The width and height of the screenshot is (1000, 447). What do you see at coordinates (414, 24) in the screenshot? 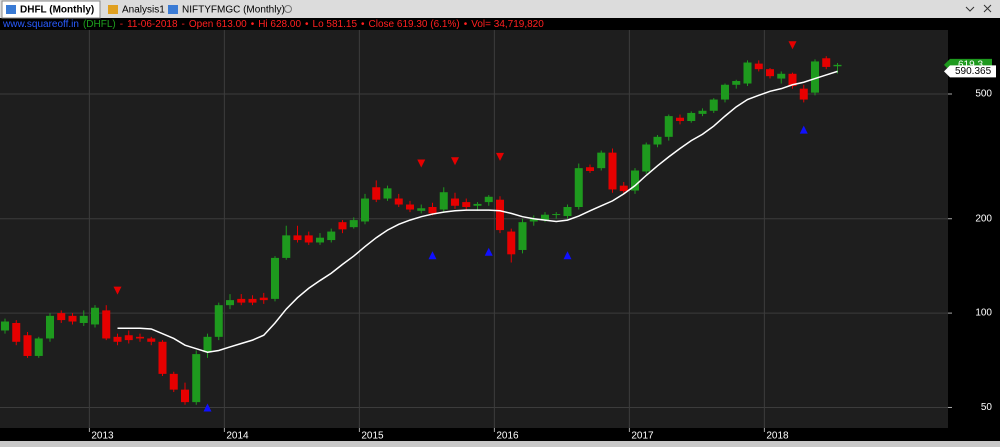
I see `info-item: Close 619.30 (6.1%)` at bounding box center [414, 24].